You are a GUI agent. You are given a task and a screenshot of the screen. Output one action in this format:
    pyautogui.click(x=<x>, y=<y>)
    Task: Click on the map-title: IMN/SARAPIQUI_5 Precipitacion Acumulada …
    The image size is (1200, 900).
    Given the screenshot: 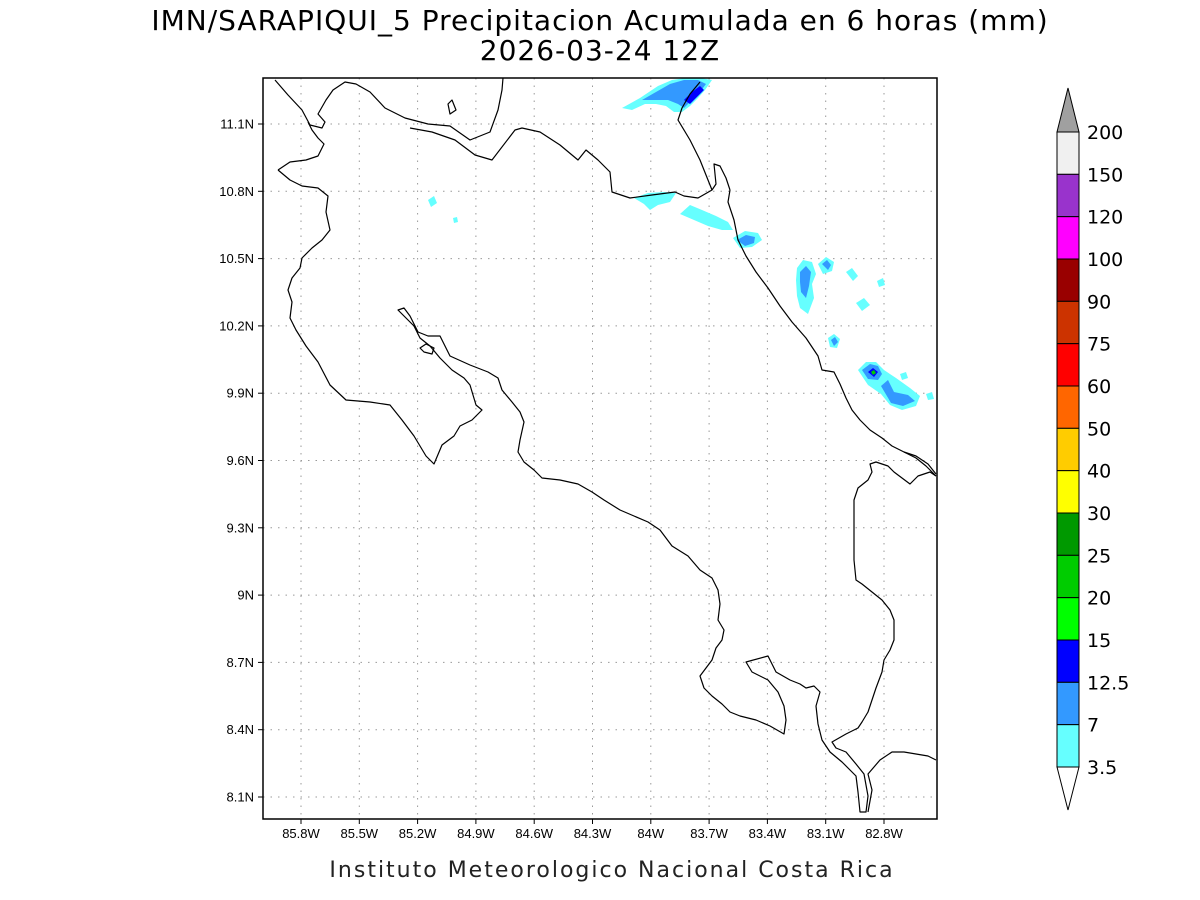 What is the action you would take?
    pyautogui.click(x=599, y=20)
    